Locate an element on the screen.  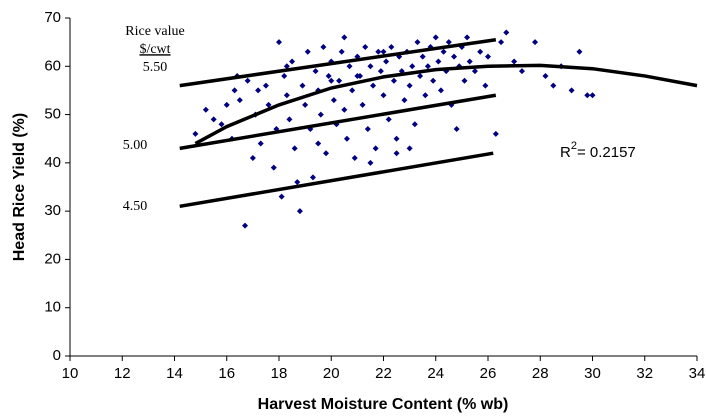
x-tick-label: 18 is located at coordinates (279, 373).